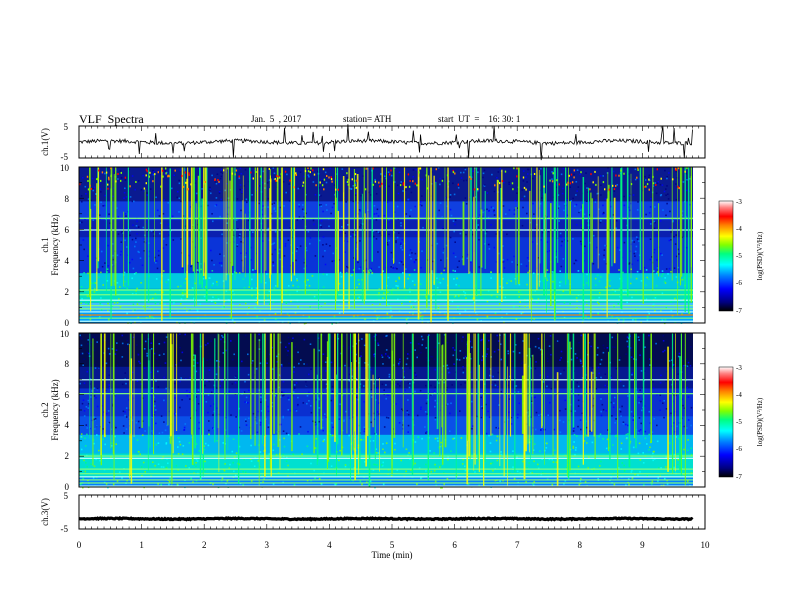 This screenshot has height=612, width=792. What do you see at coordinates (386, 315) in the screenshot?
I see `spectrogram-line` at bounding box center [386, 315].